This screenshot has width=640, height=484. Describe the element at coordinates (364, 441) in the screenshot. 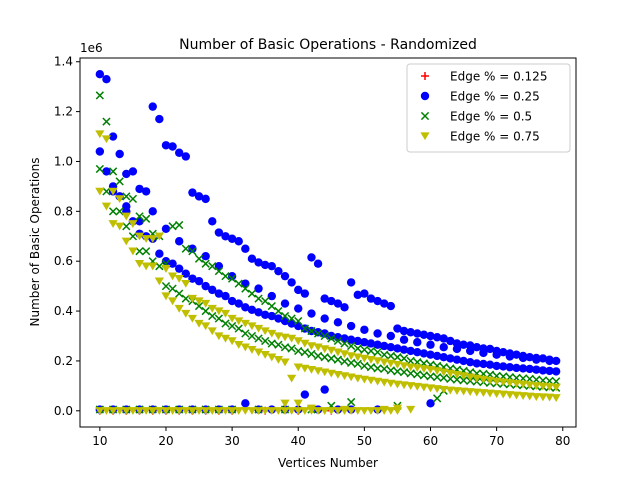

I see `x-tick-label: 50` at that location.